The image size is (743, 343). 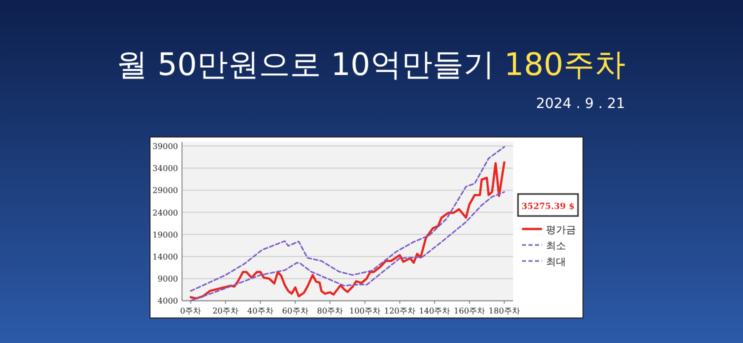 I want to click on x-tick-label: 120주차, so click(x=400, y=311).